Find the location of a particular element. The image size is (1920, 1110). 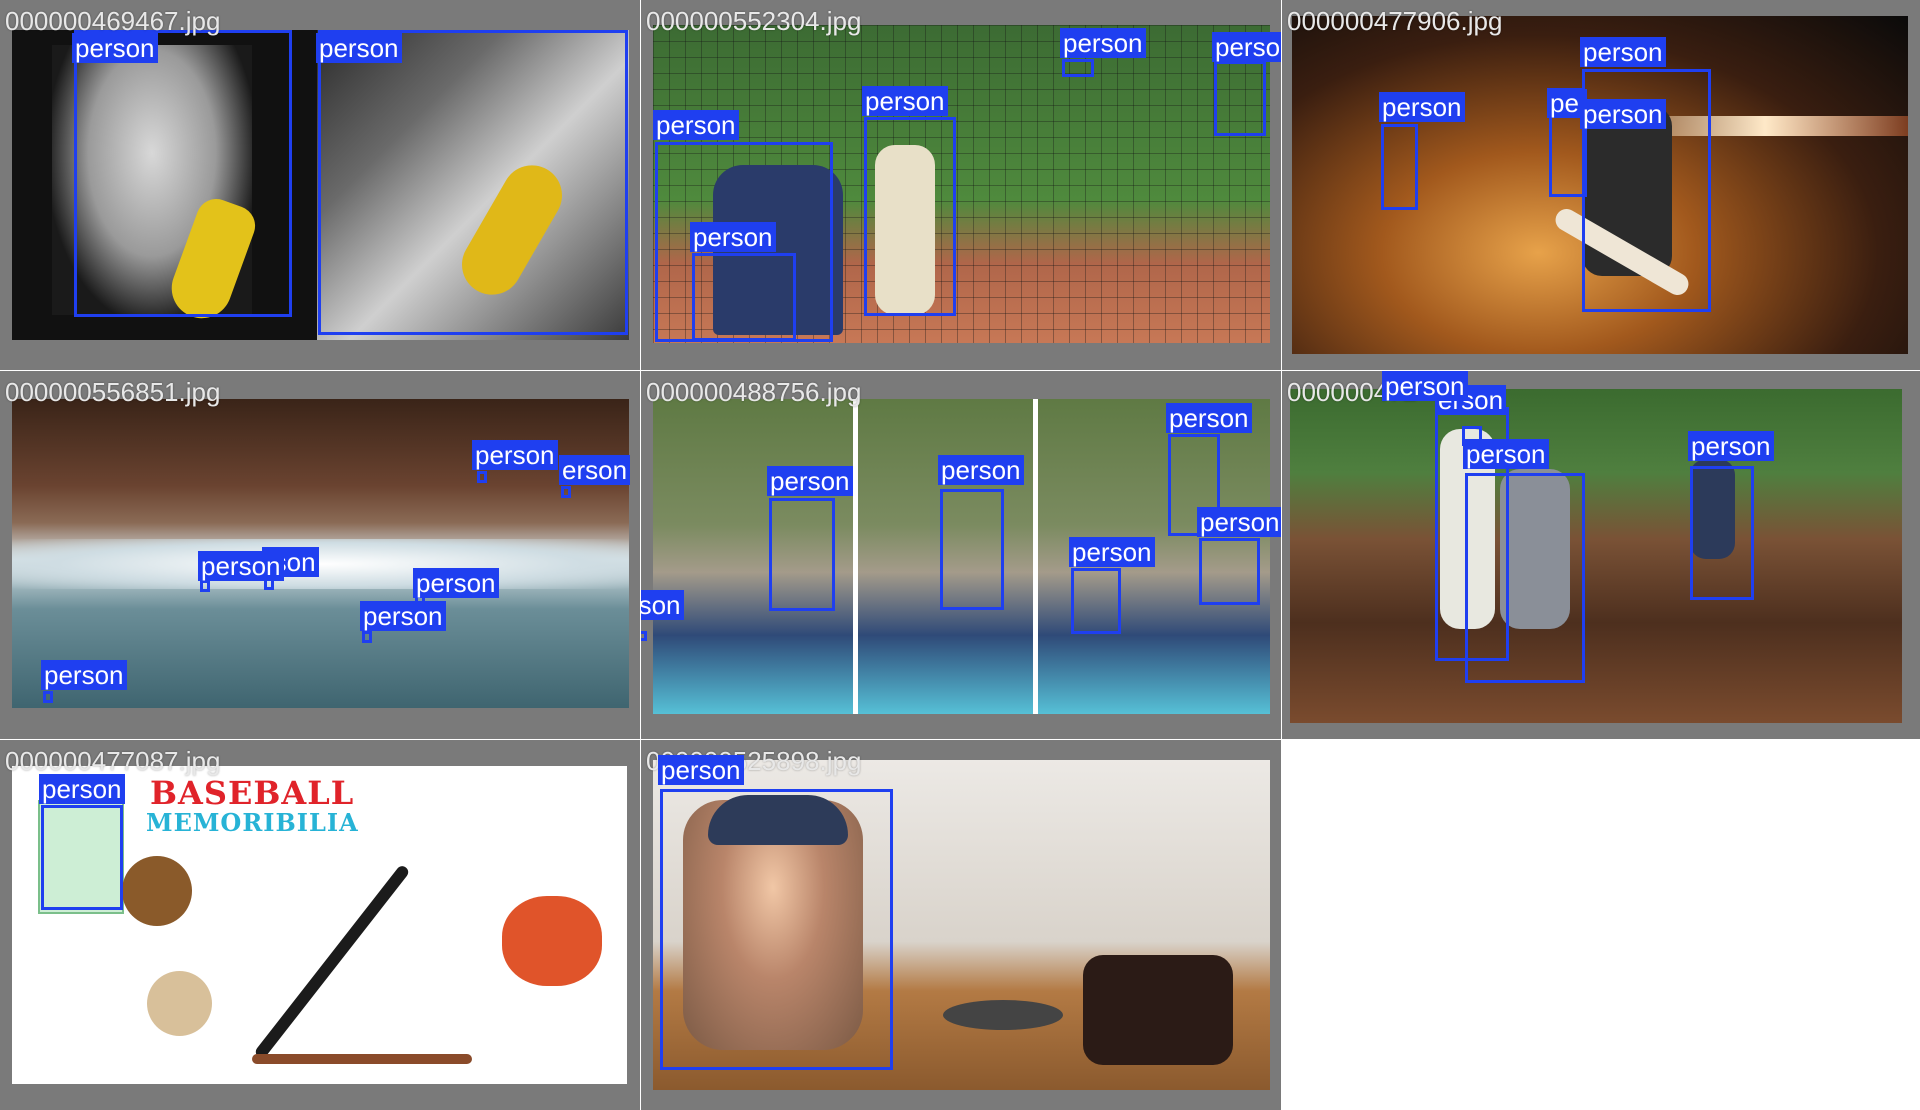

mosaic-tile: 000000469467.jpg person person is located at coordinates (320, 185).